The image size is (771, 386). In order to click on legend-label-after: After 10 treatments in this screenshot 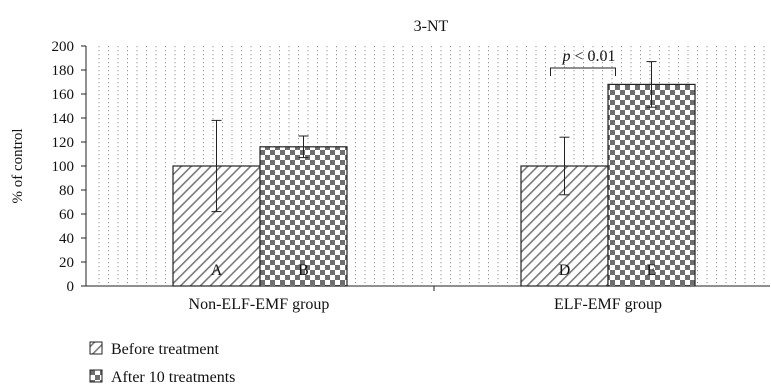, I will do `click(173, 377)`.